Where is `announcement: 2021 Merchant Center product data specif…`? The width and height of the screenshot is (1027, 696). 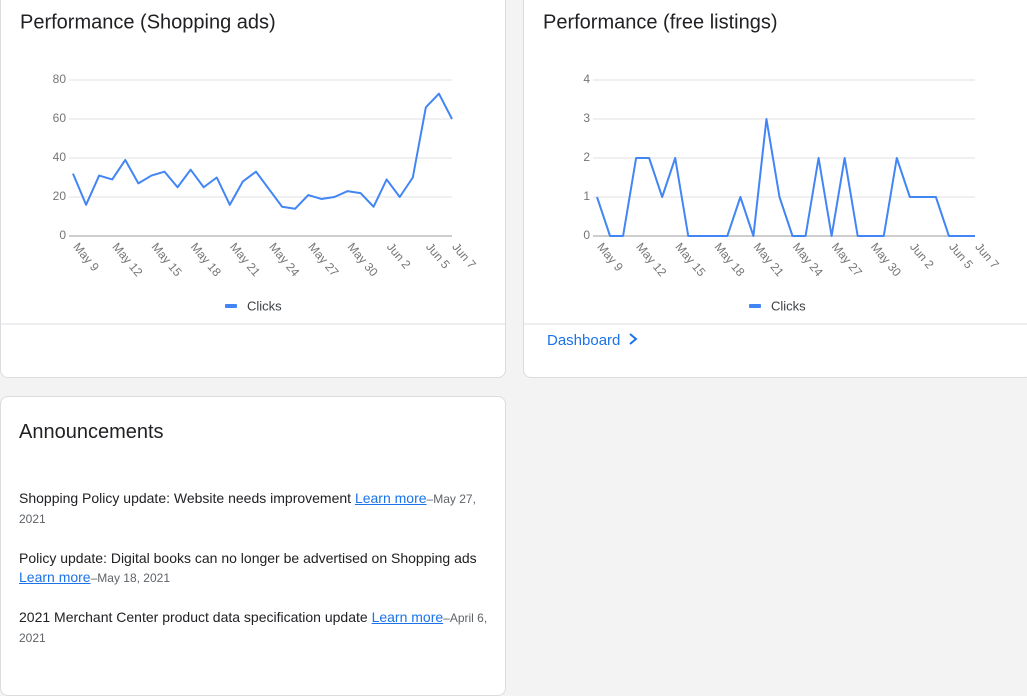
announcement: 2021 Merchant Center product data specif… is located at coordinates (255, 628).